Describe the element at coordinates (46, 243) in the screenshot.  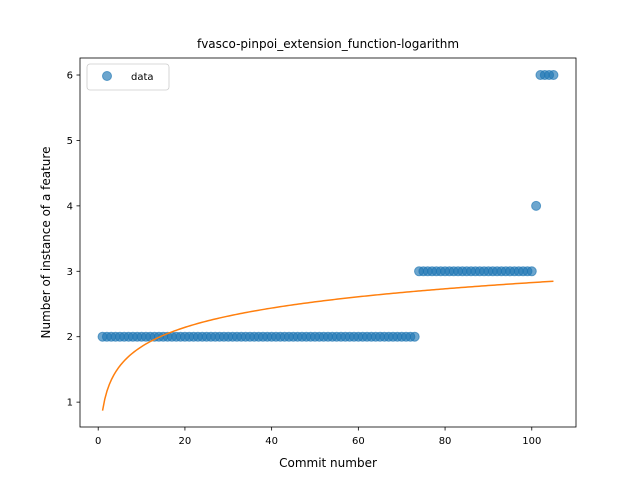
I see `y-axis-label: Number of instance of a feature` at that location.